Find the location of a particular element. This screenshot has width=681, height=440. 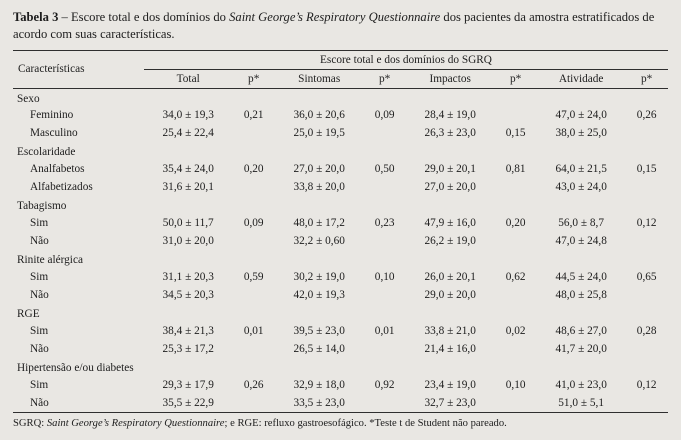

group-label: Hipertensão e/ou diabetes is located at coordinates (75, 368).